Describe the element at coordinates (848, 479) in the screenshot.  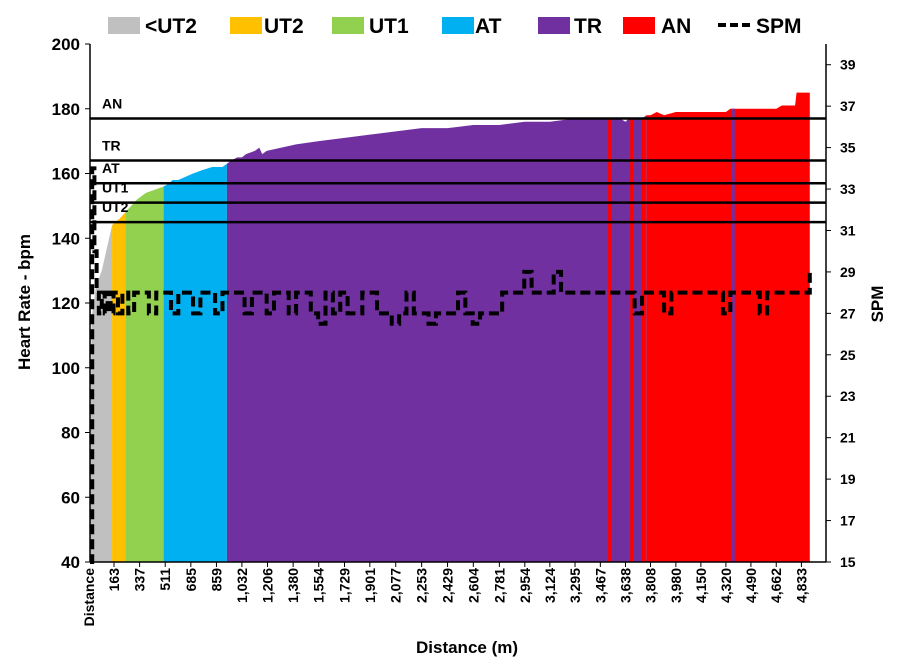
I see `y2-tick-label-2: 19` at that location.